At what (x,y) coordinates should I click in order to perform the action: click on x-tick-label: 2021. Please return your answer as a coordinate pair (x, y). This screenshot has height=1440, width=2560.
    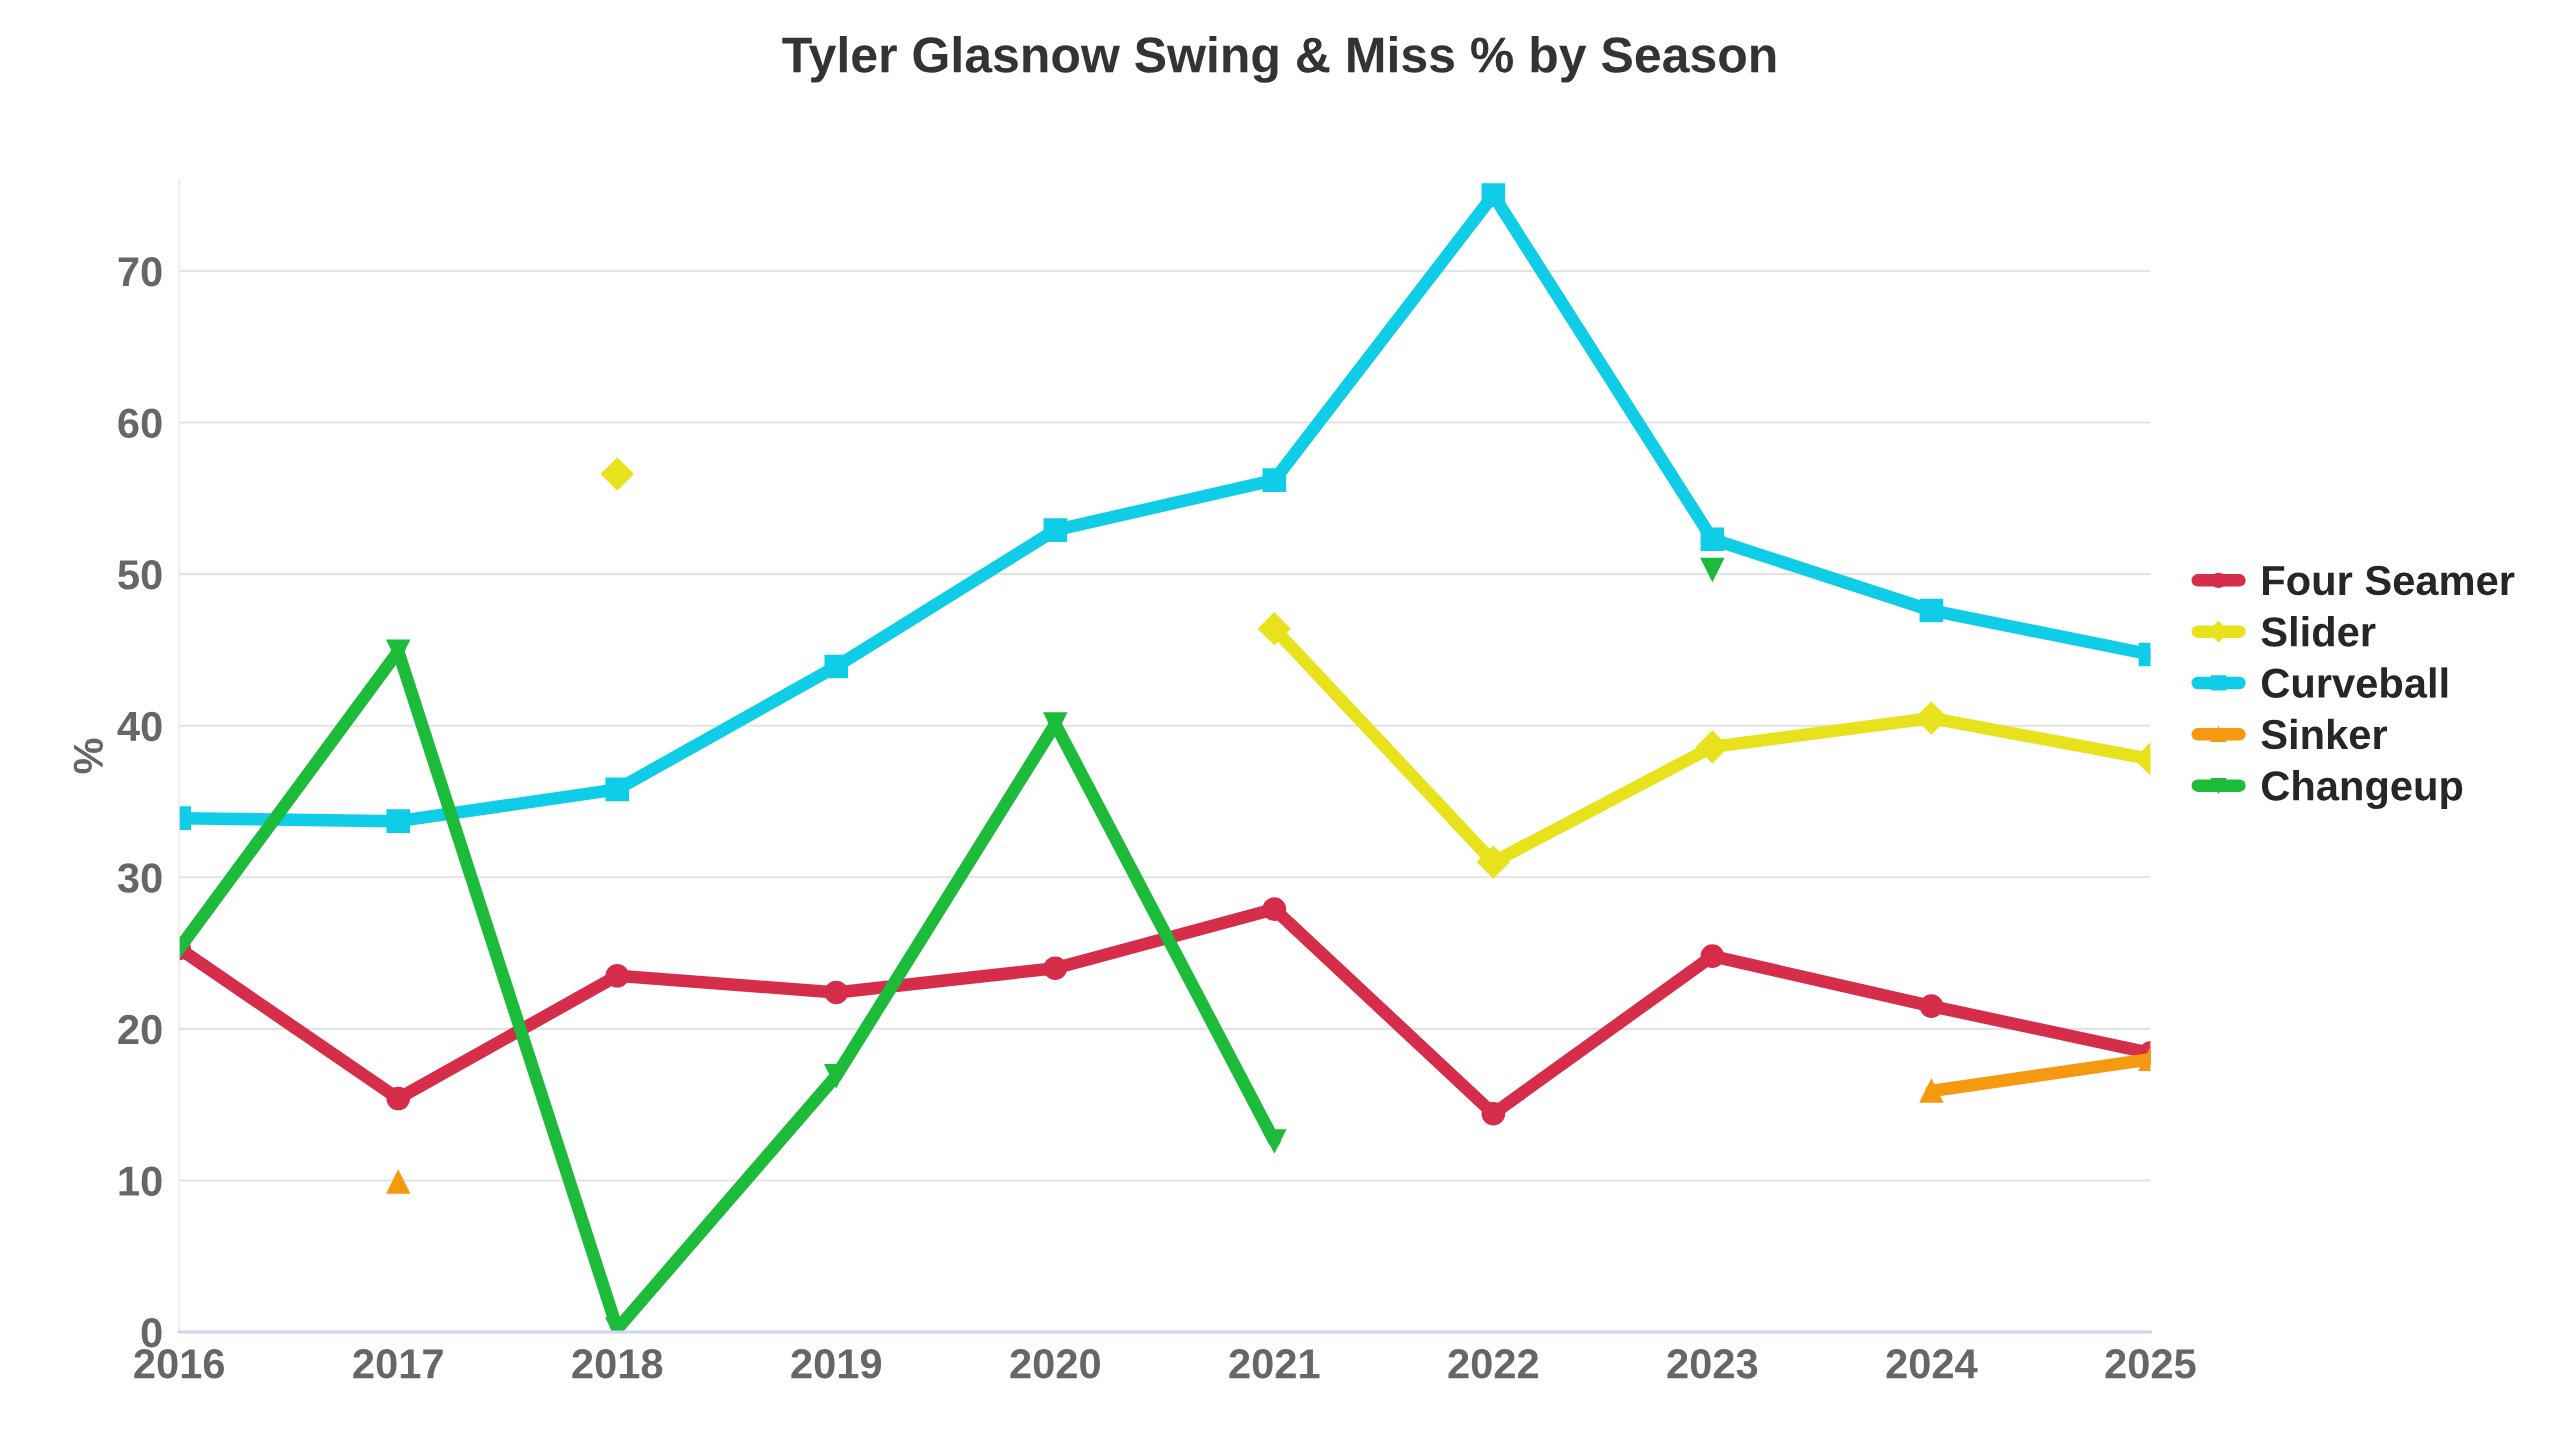
    Looking at the image, I should click on (1274, 1364).